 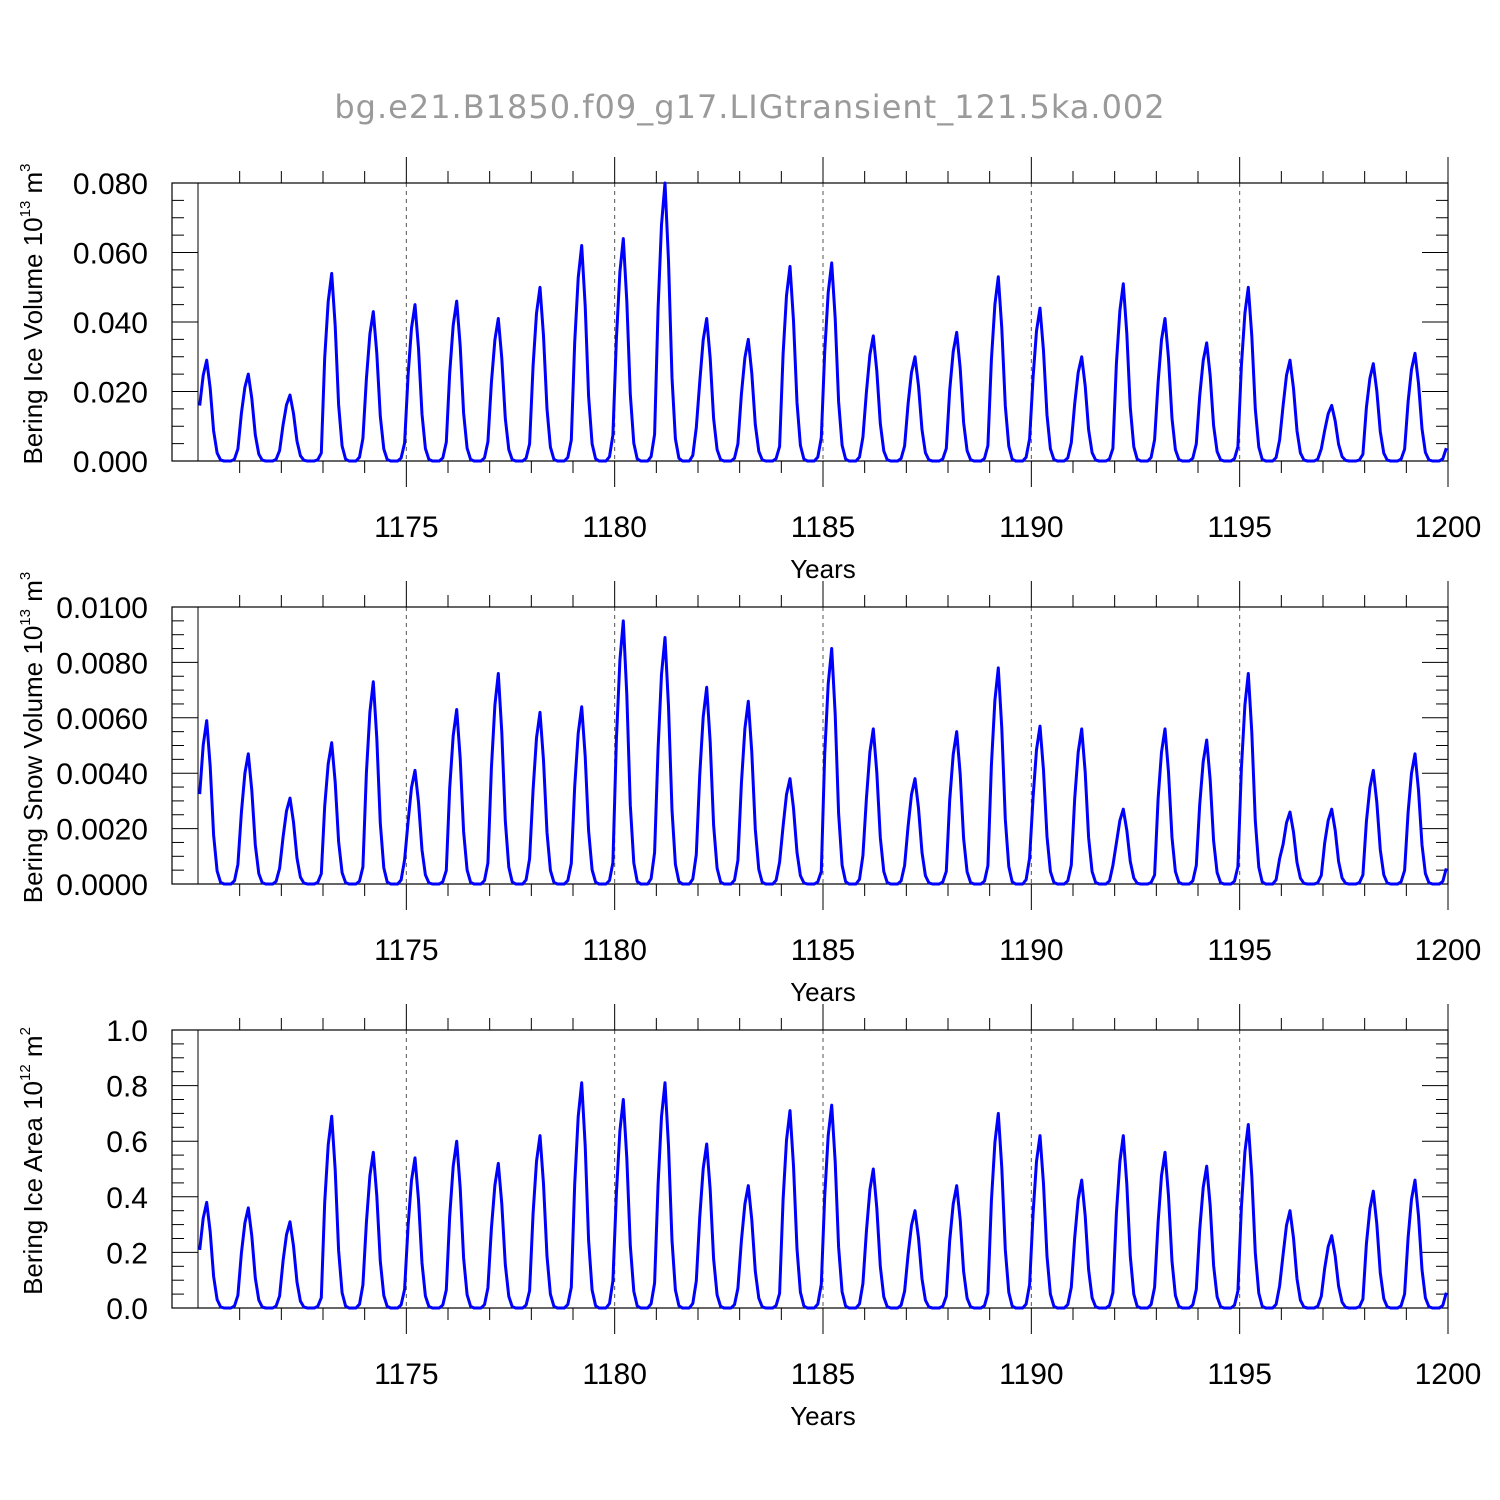 I want to click on y-tick-label: 0.0080, so click(x=102, y=663).